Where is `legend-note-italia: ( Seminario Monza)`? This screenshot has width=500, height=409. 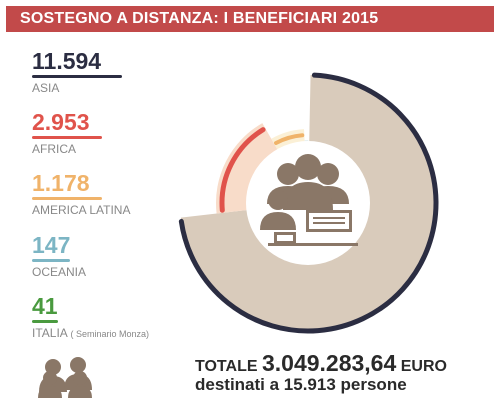 legend-note-italia: ( Seminario Monza) is located at coordinates (110, 334).